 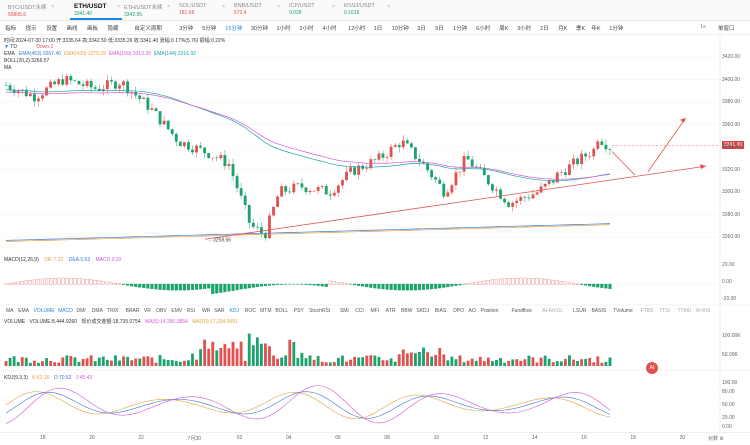 I want to click on symbol-tab: ICP/USDT 9.028 ×, so click(x=311, y=11).